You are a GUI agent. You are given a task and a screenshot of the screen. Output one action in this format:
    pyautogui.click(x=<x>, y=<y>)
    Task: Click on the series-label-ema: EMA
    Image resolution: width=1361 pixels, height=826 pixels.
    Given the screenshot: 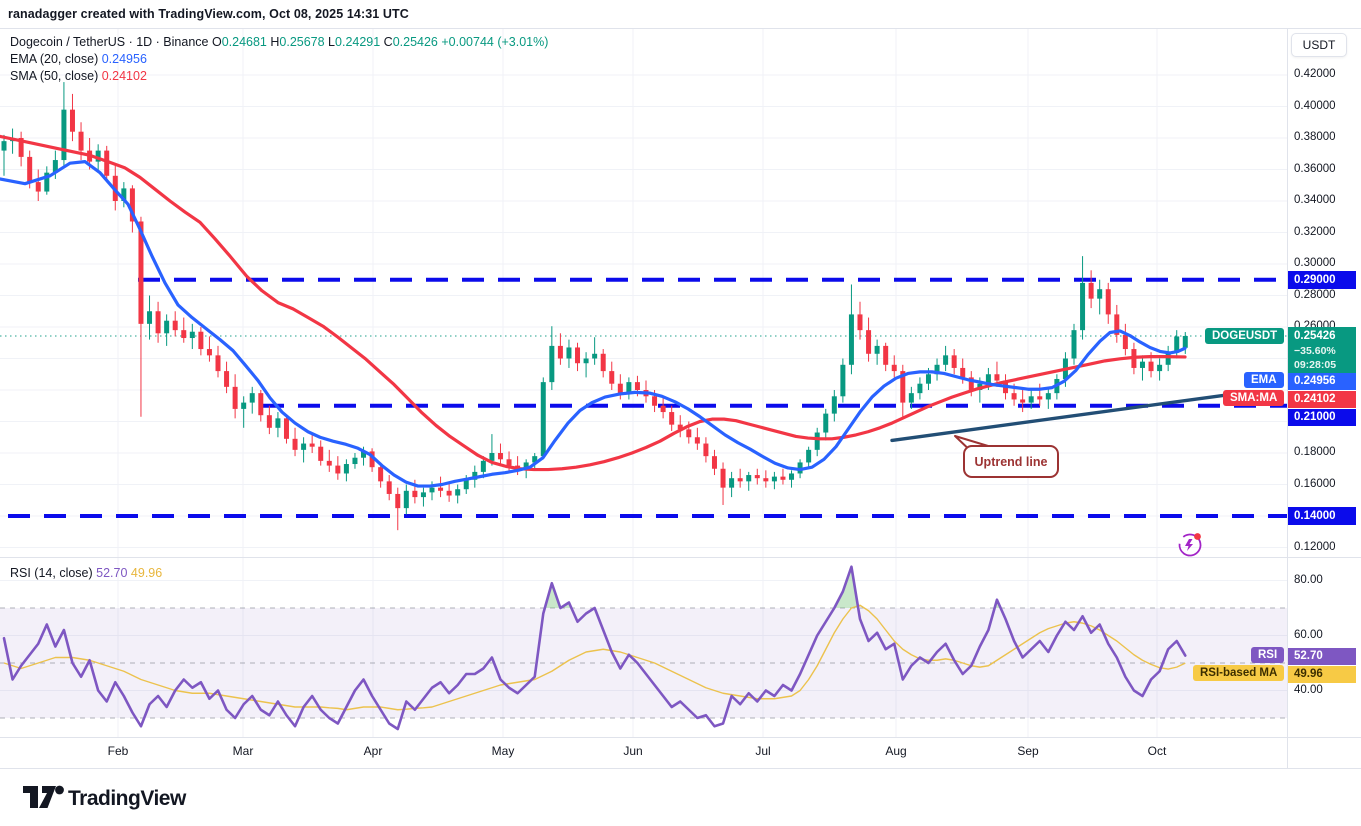 What is the action you would take?
    pyautogui.click(x=1264, y=380)
    